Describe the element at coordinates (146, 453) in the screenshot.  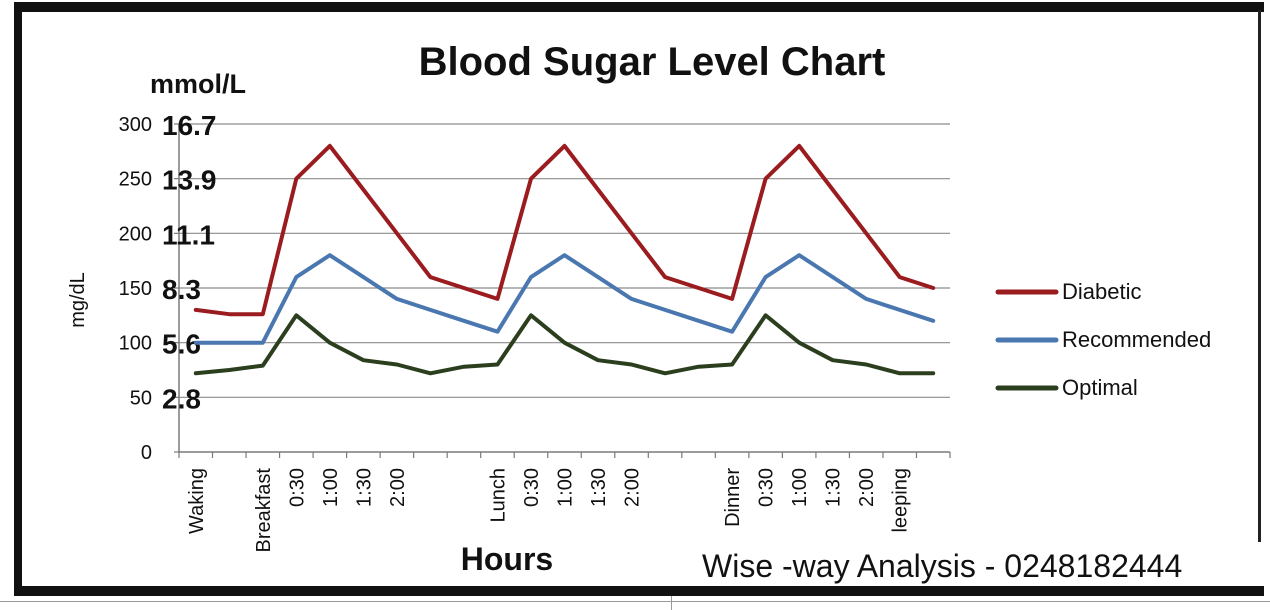
I see `y-tick-label: 0` at that location.